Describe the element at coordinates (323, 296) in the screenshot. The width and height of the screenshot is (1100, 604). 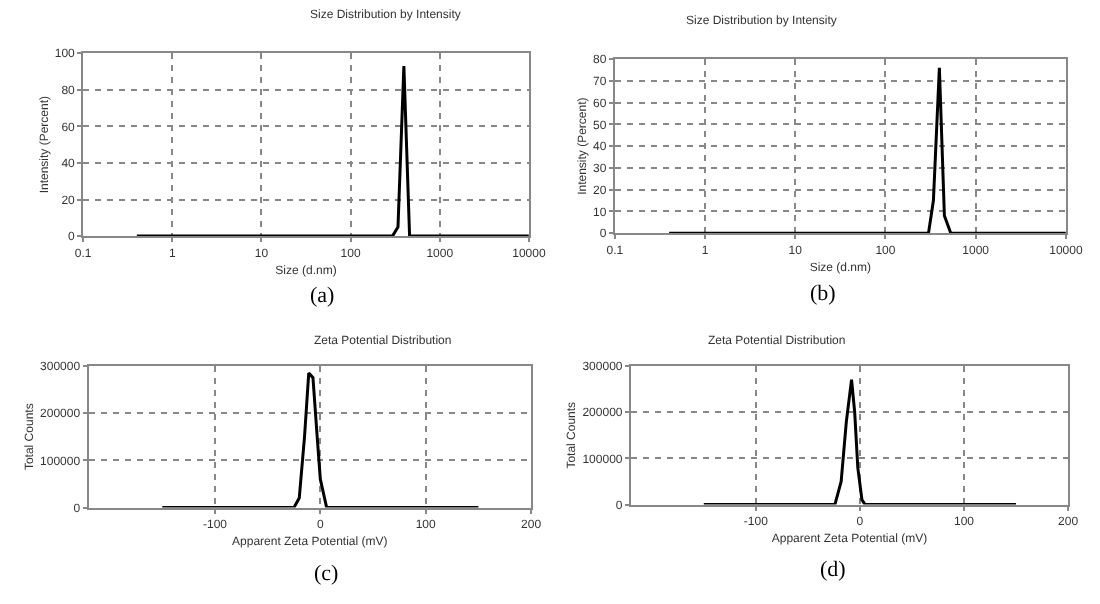
I see `text: (a)` at that location.